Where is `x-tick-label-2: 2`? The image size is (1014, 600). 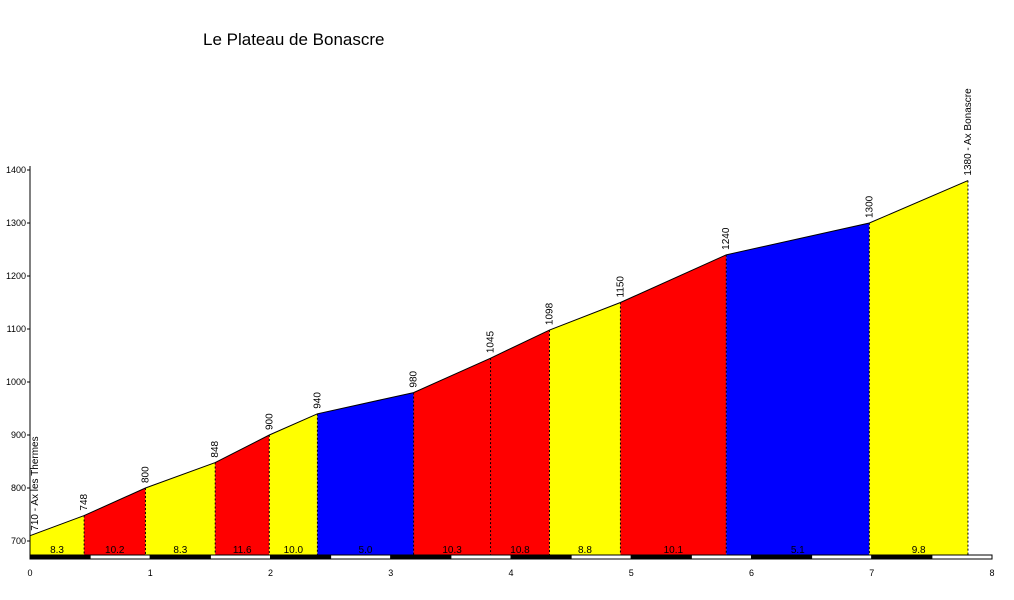
x-tick-label-2: 2 is located at coordinates (270, 573).